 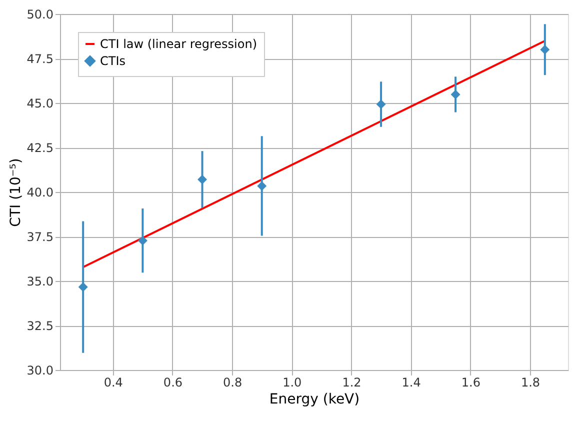 What do you see at coordinates (40, 59) in the screenshot?
I see `y-tick-label: 47.5` at bounding box center [40, 59].